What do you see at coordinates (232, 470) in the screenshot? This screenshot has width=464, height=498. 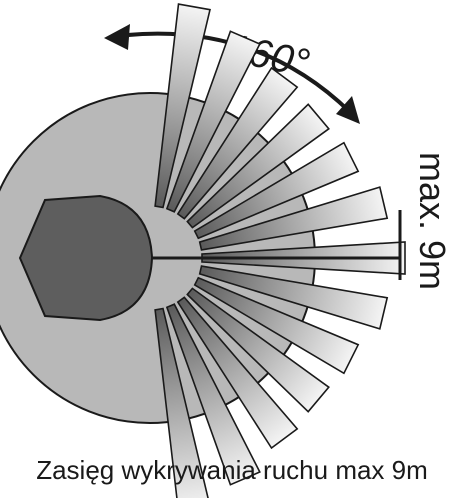 I see `caption: Zasięg wykrywania ruchu max 9m` at bounding box center [232, 470].